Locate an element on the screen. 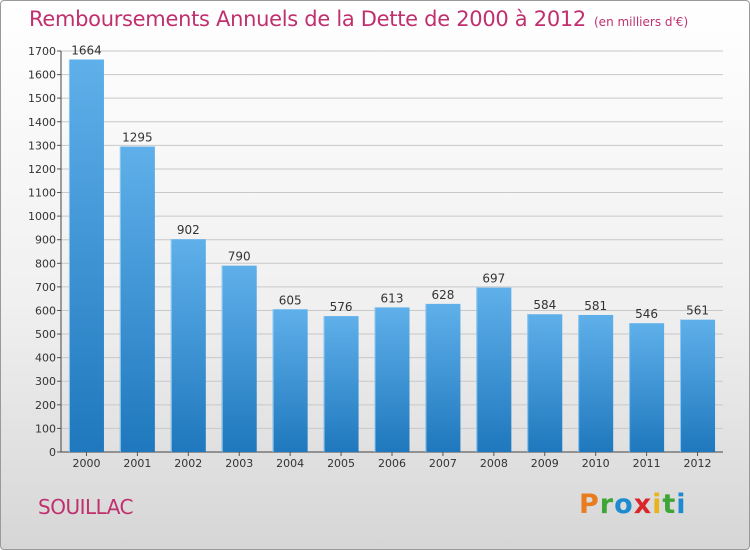 The width and height of the screenshot is (750, 550). y-tick-label: 100 is located at coordinates (45, 428).